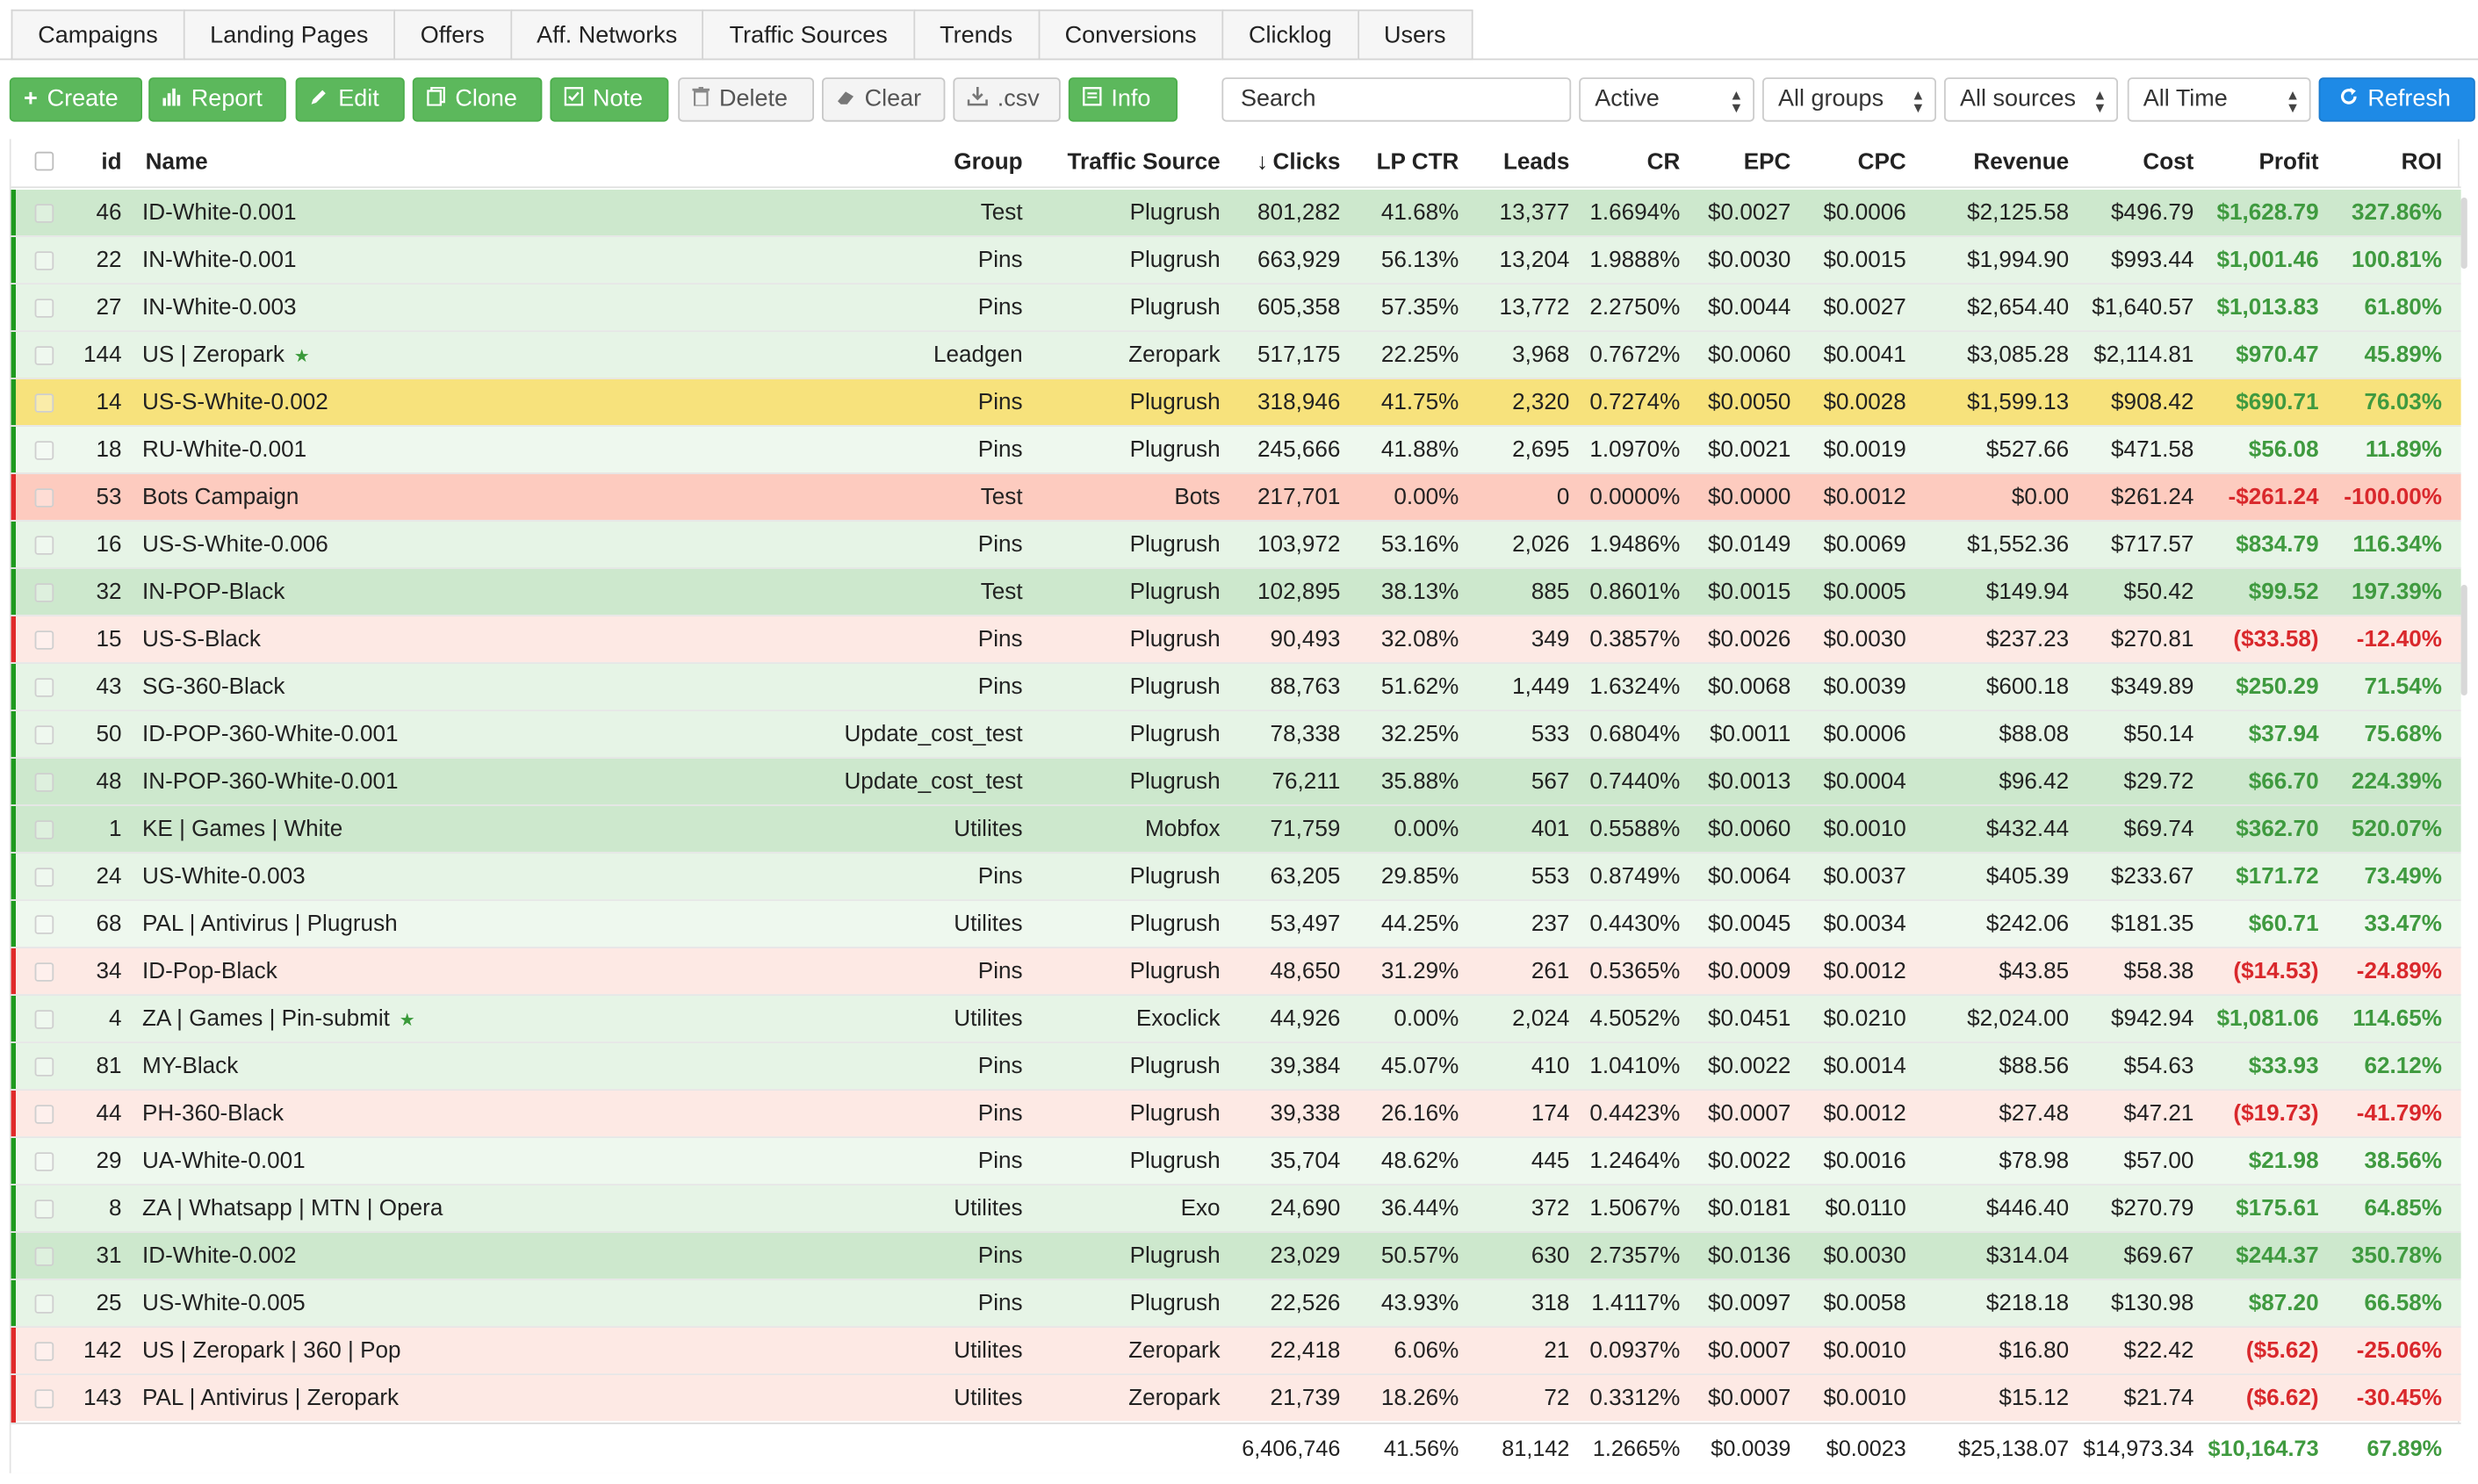 The width and height of the screenshot is (2478, 1484). What do you see at coordinates (2421, 163) in the screenshot?
I see `column-header-roi: ROI` at bounding box center [2421, 163].